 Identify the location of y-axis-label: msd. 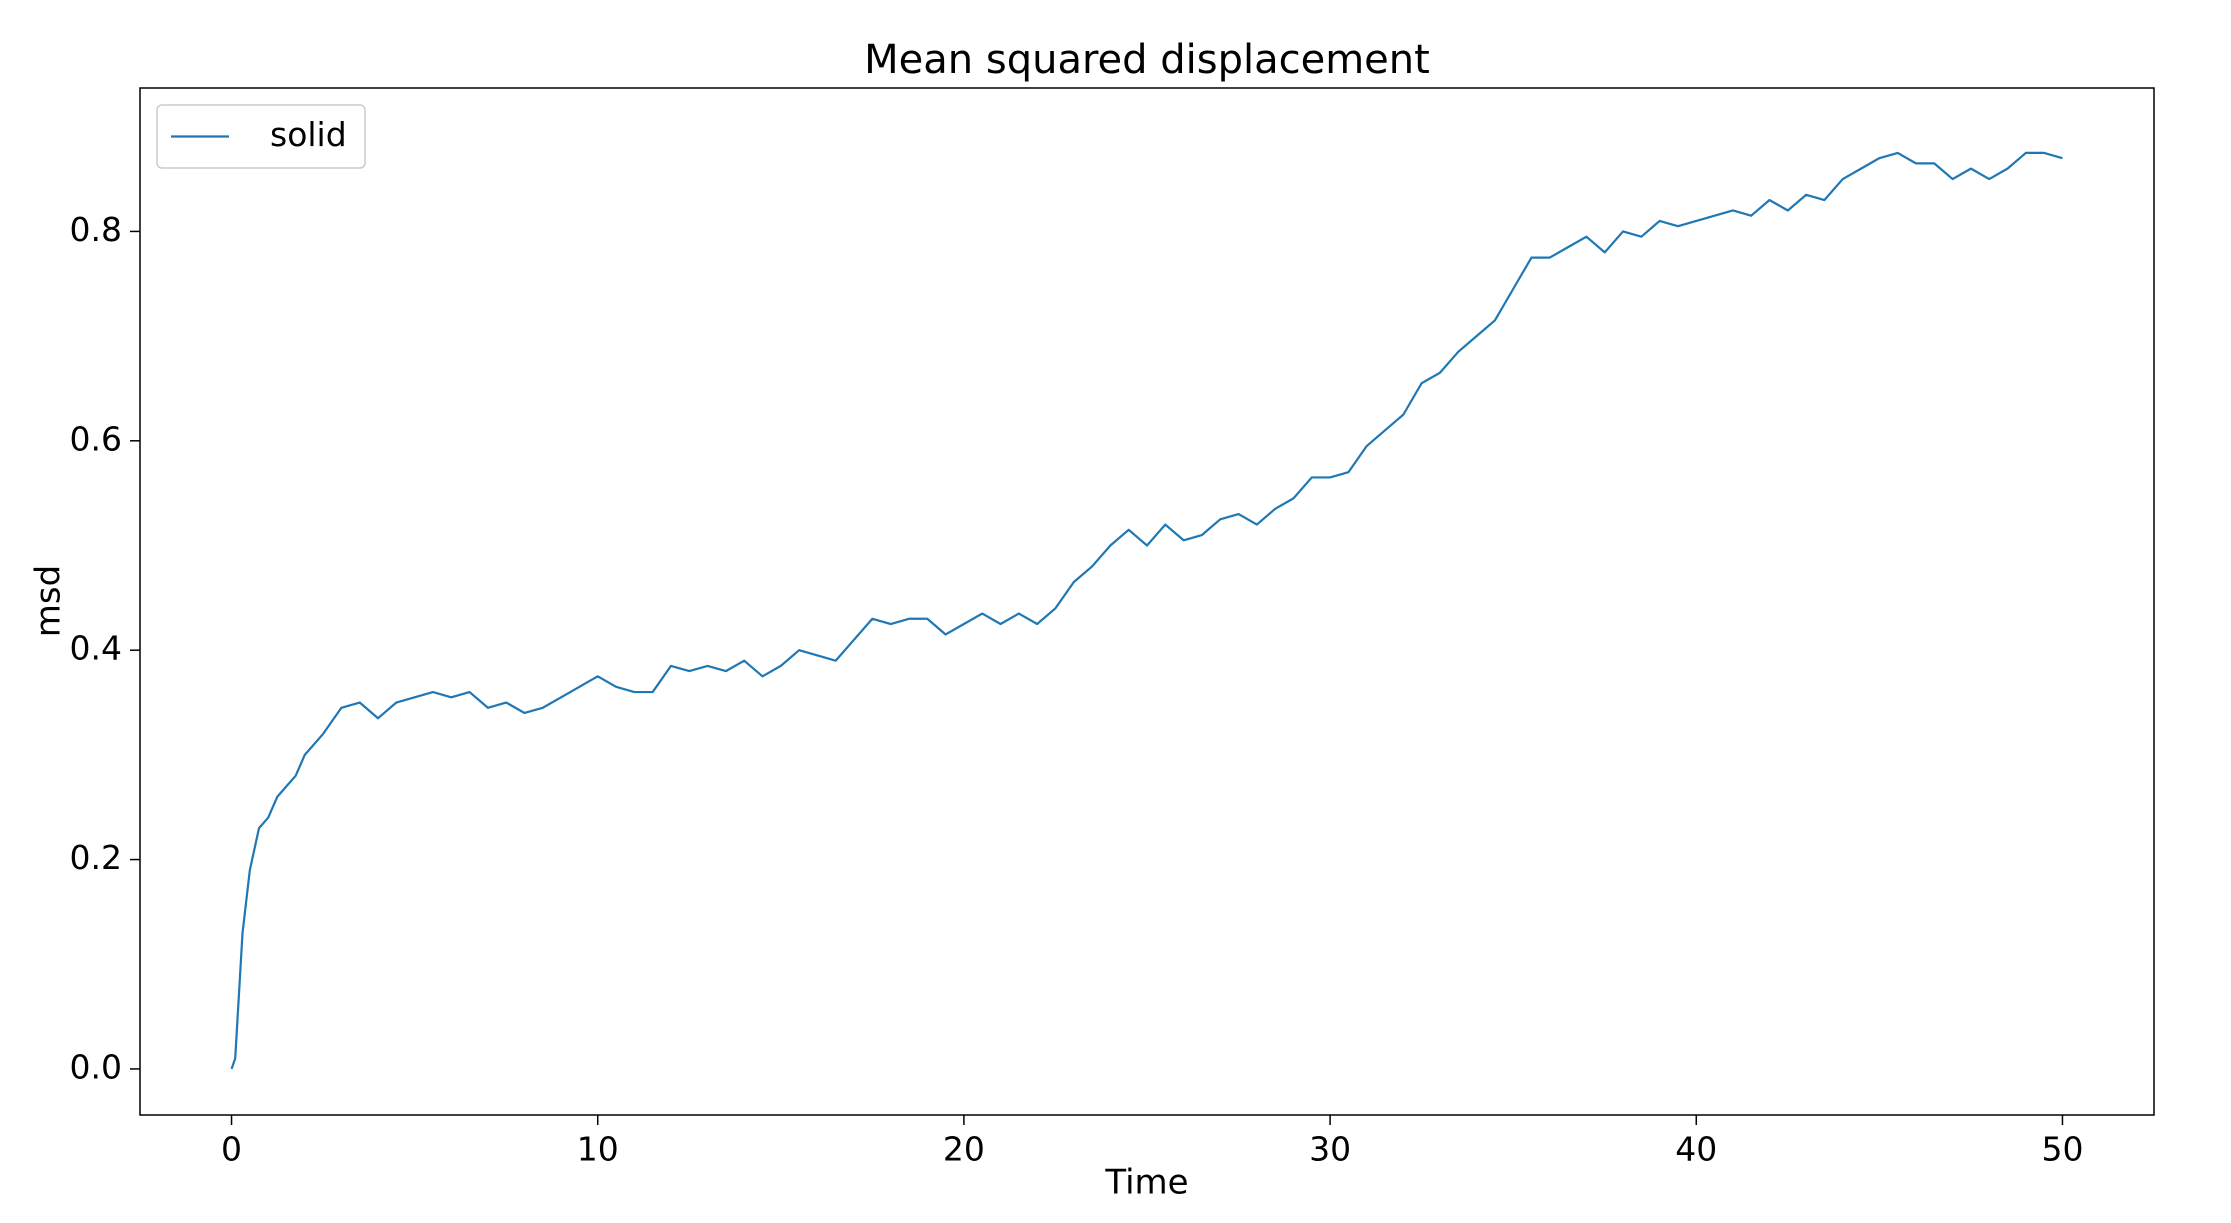
(49, 601).